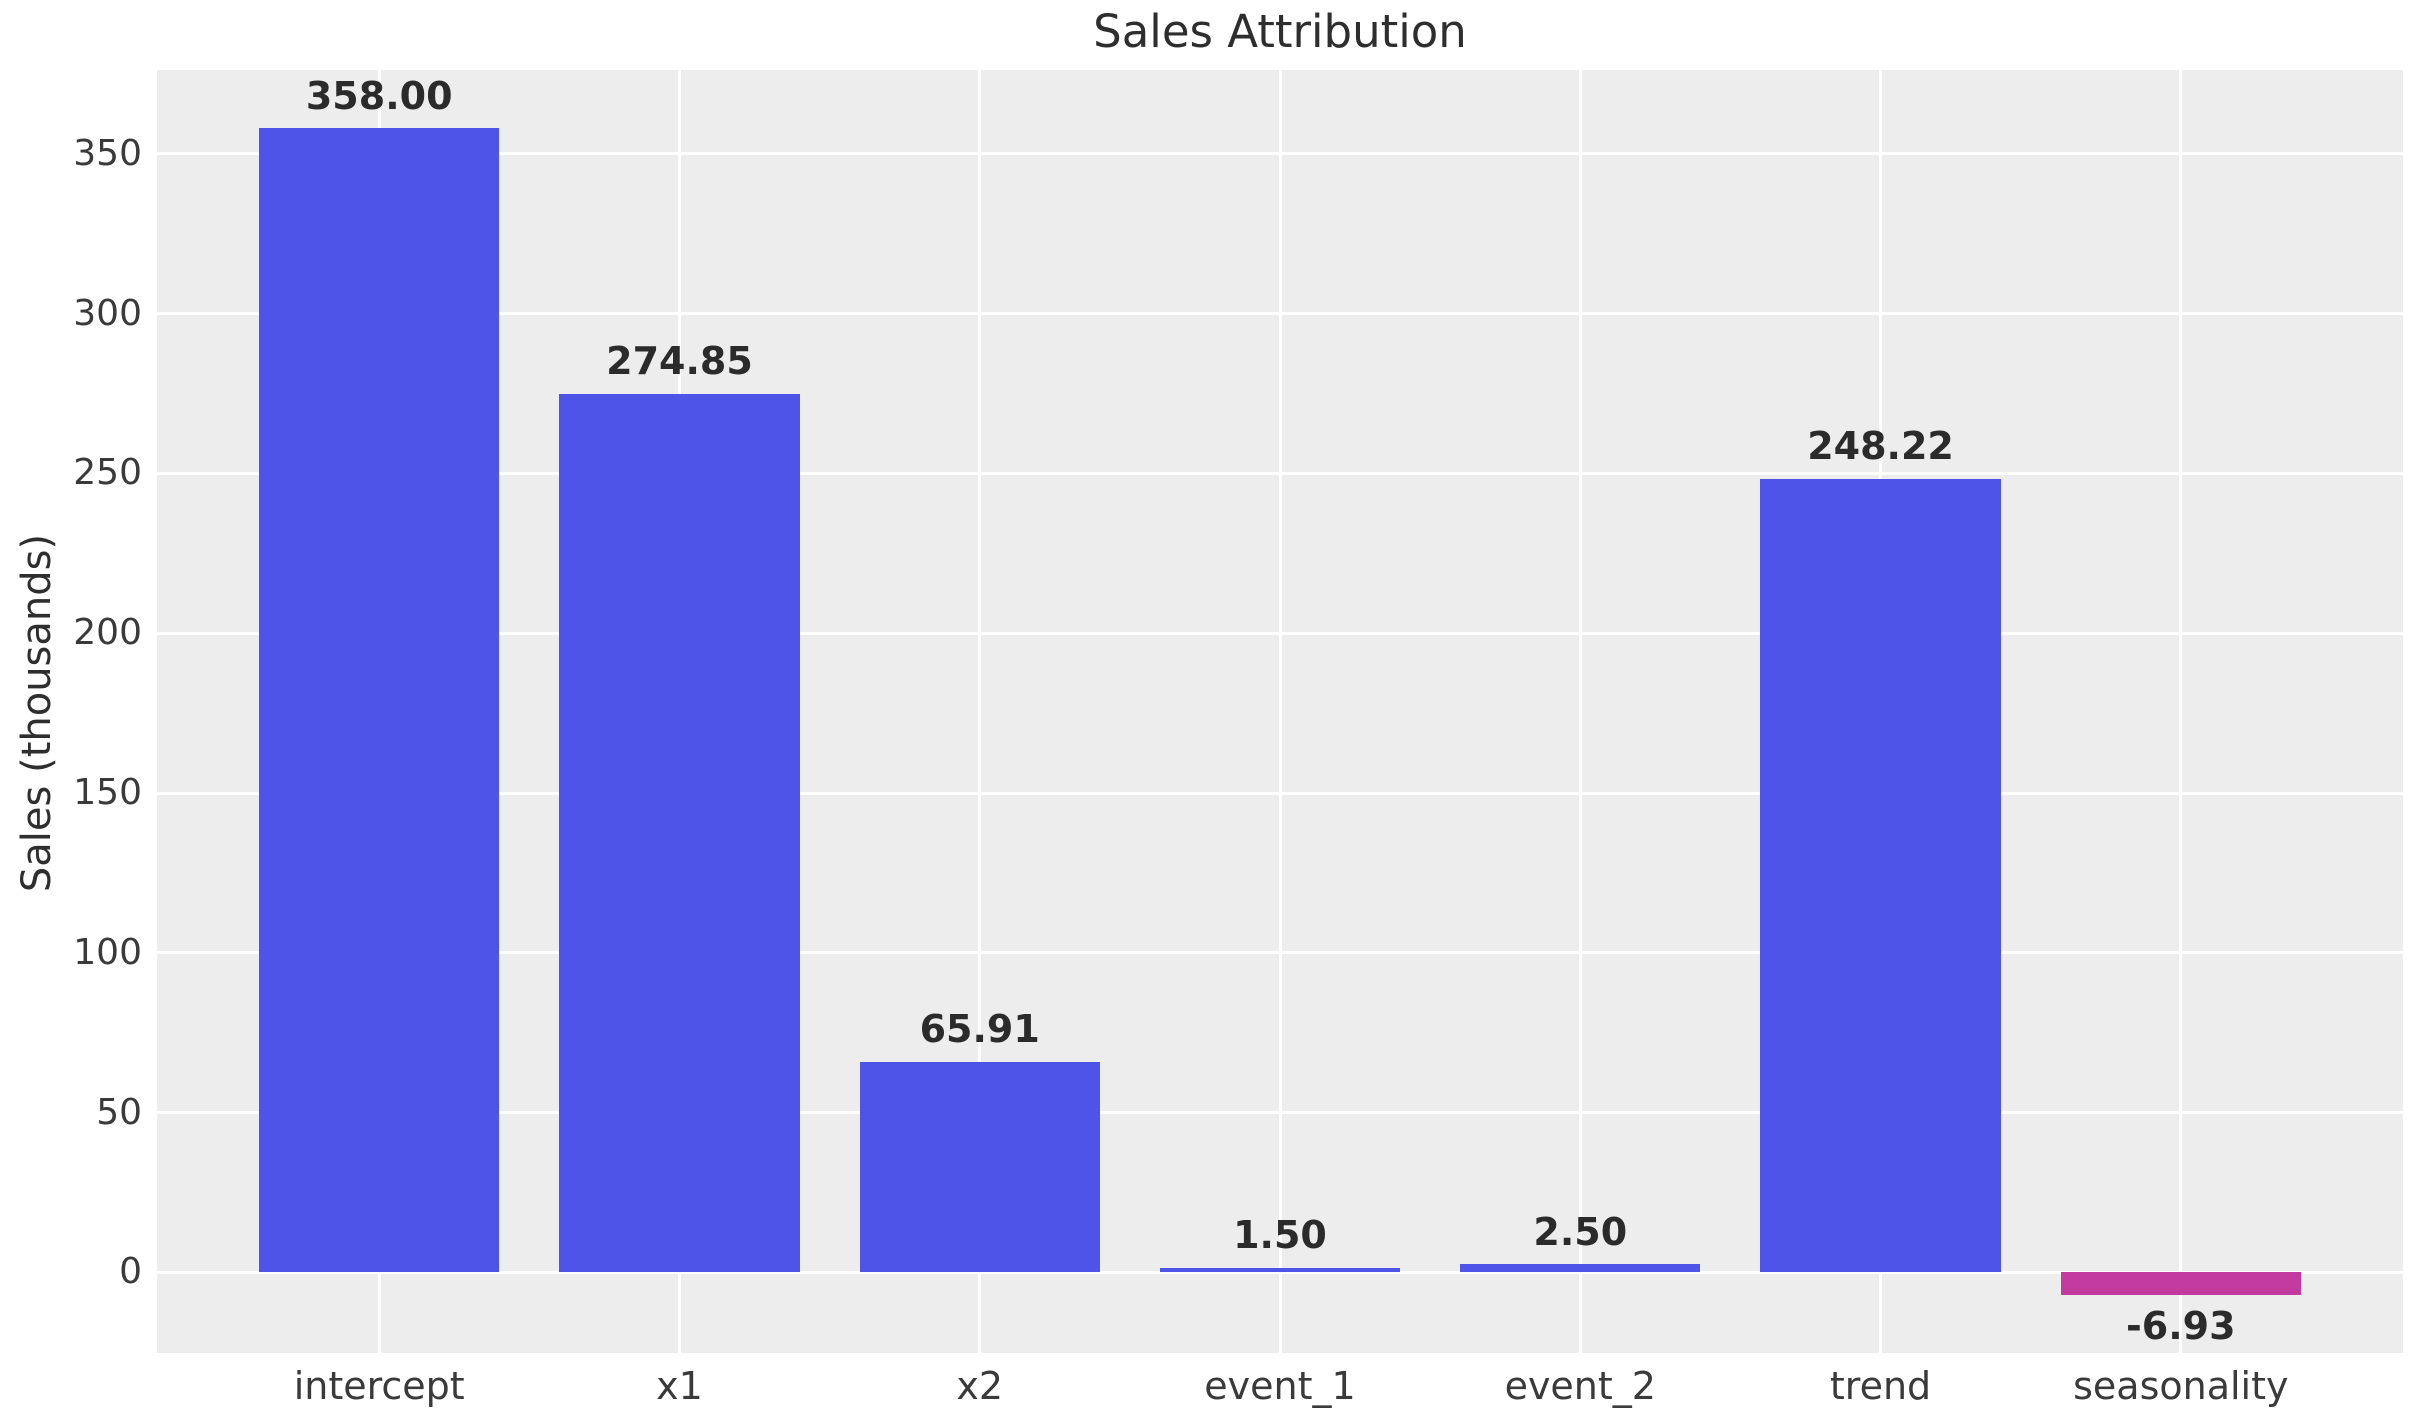 This screenshot has height=1423, width=2423. I want to click on y-tick-label: 250, so click(107, 473).